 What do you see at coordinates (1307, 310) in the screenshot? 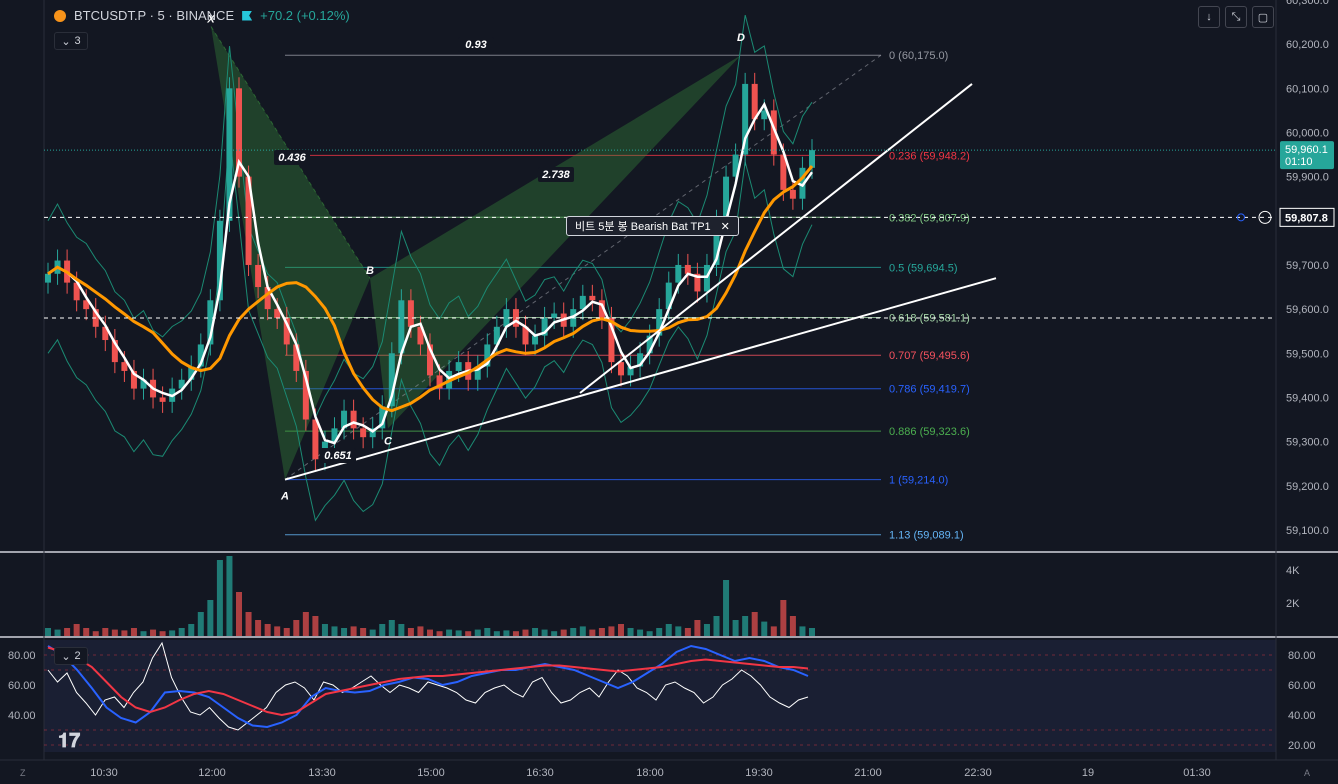
I see `price-tick-label: 59,600.0` at bounding box center [1307, 310].